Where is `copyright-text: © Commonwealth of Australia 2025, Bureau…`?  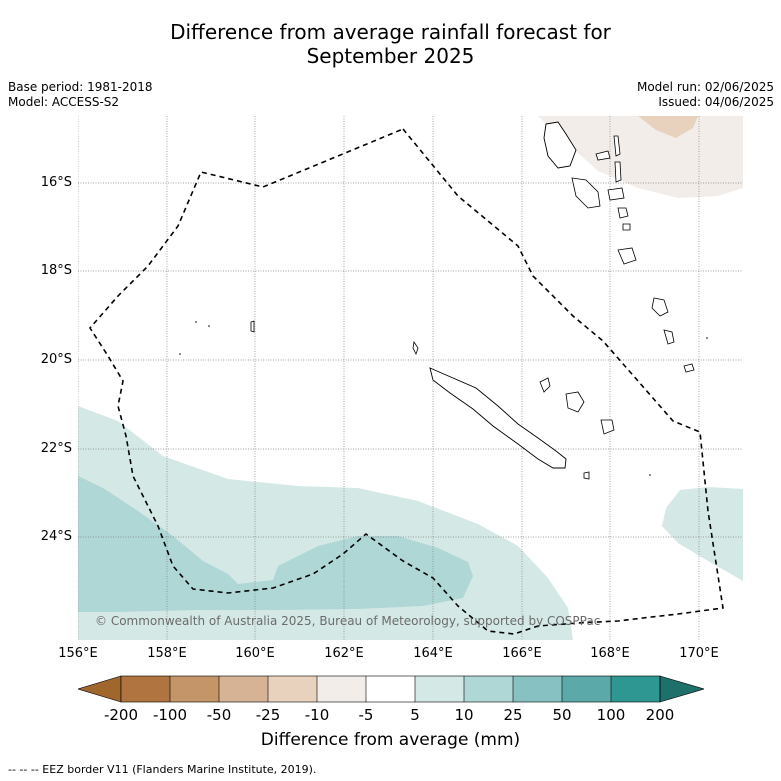
copyright-text: © Commonwealth of Australia 2025, Bureau… is located at coordinates (348, 621).